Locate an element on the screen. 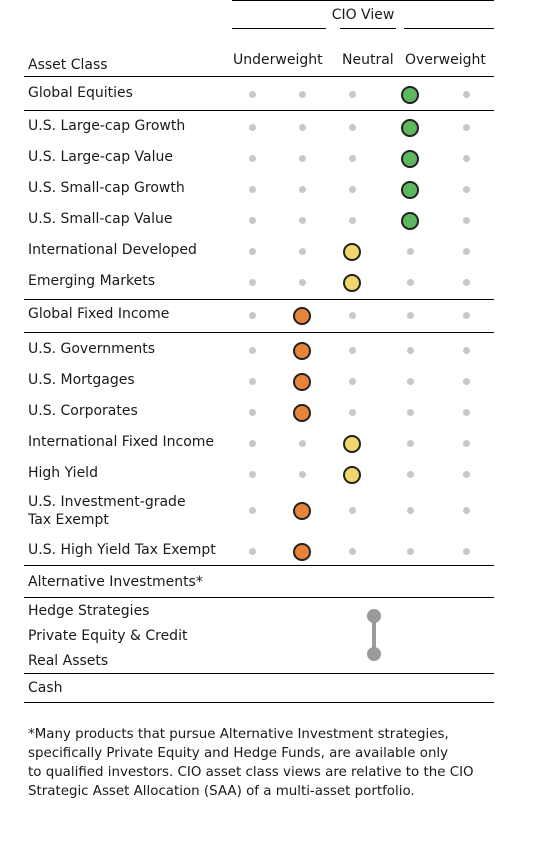  overweight-label: Overweight is located at coordinates (445, 60).